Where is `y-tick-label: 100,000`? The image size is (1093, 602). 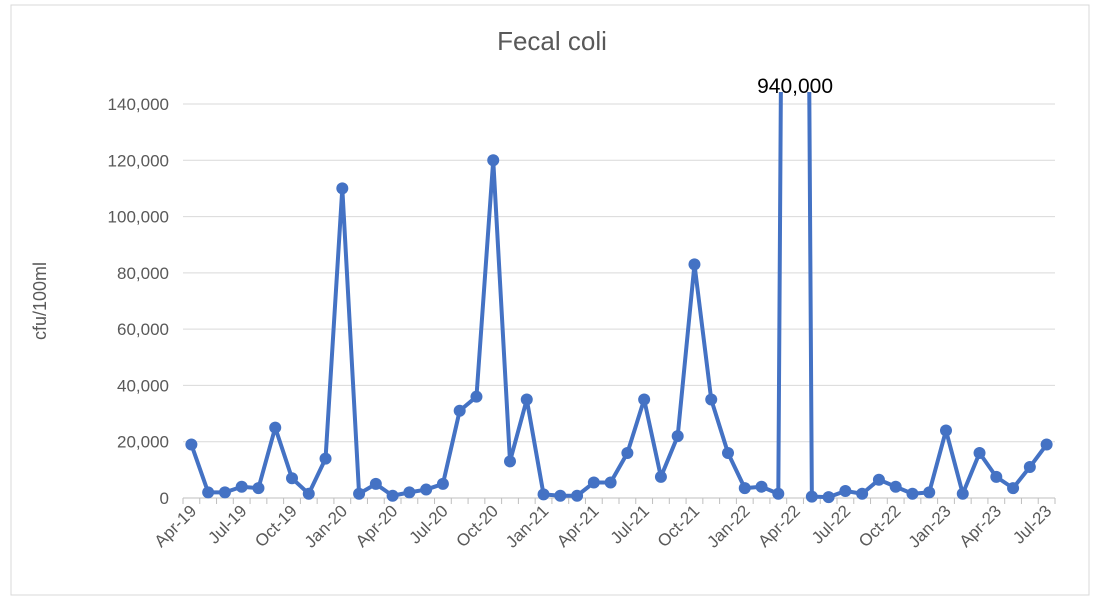 y-tick-label: 100,000 is located at coordinates (138, 217).